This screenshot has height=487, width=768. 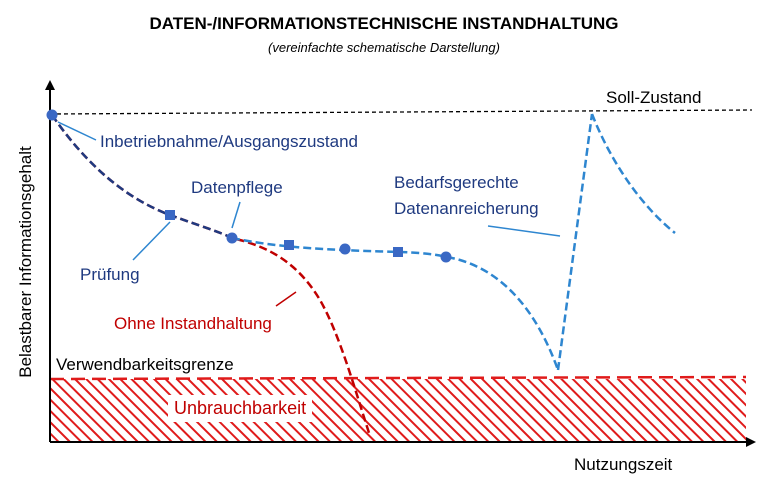 What do you see at coordinates (398, 410) in the screenshot?
I see `unusable-zone` at bounding box center [398, 410].